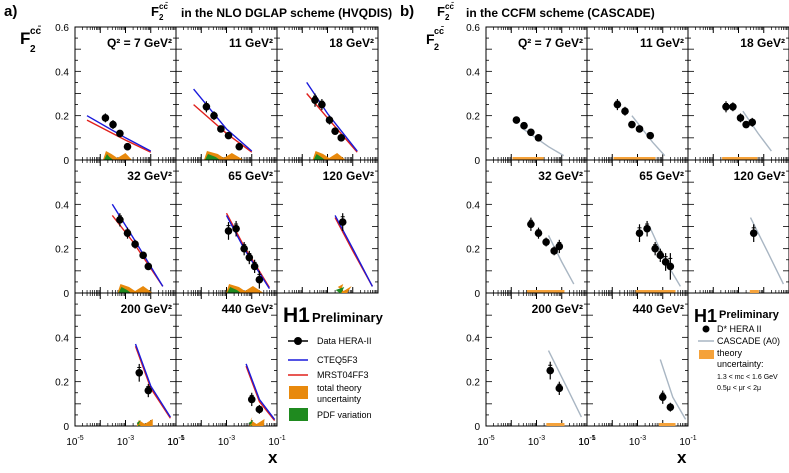 The height and width of the screenshot is (473, 789). What do you see at coordinates (36, 31) in the screenshot?
I see `ylabel-a-sup: cc̄` at bounding box center [36, 31].